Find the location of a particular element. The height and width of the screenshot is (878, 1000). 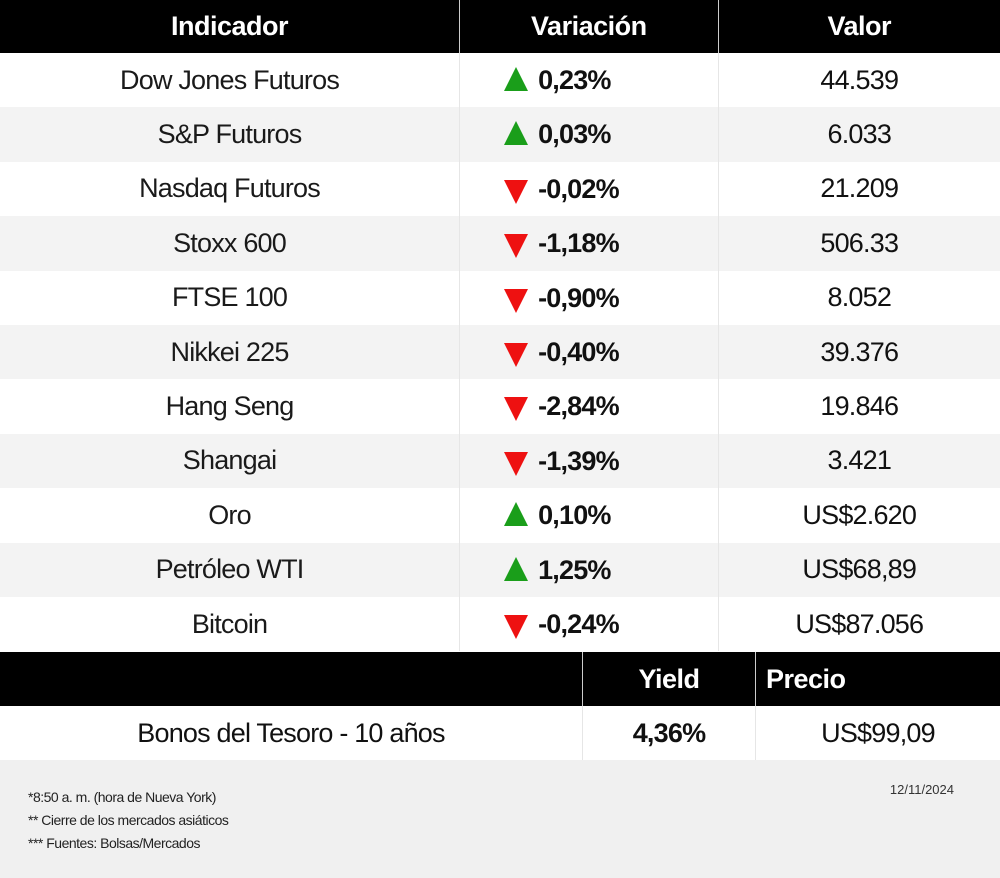

table-row: Oro 0,10% US$2.620 is located at coordinates (500, 515).